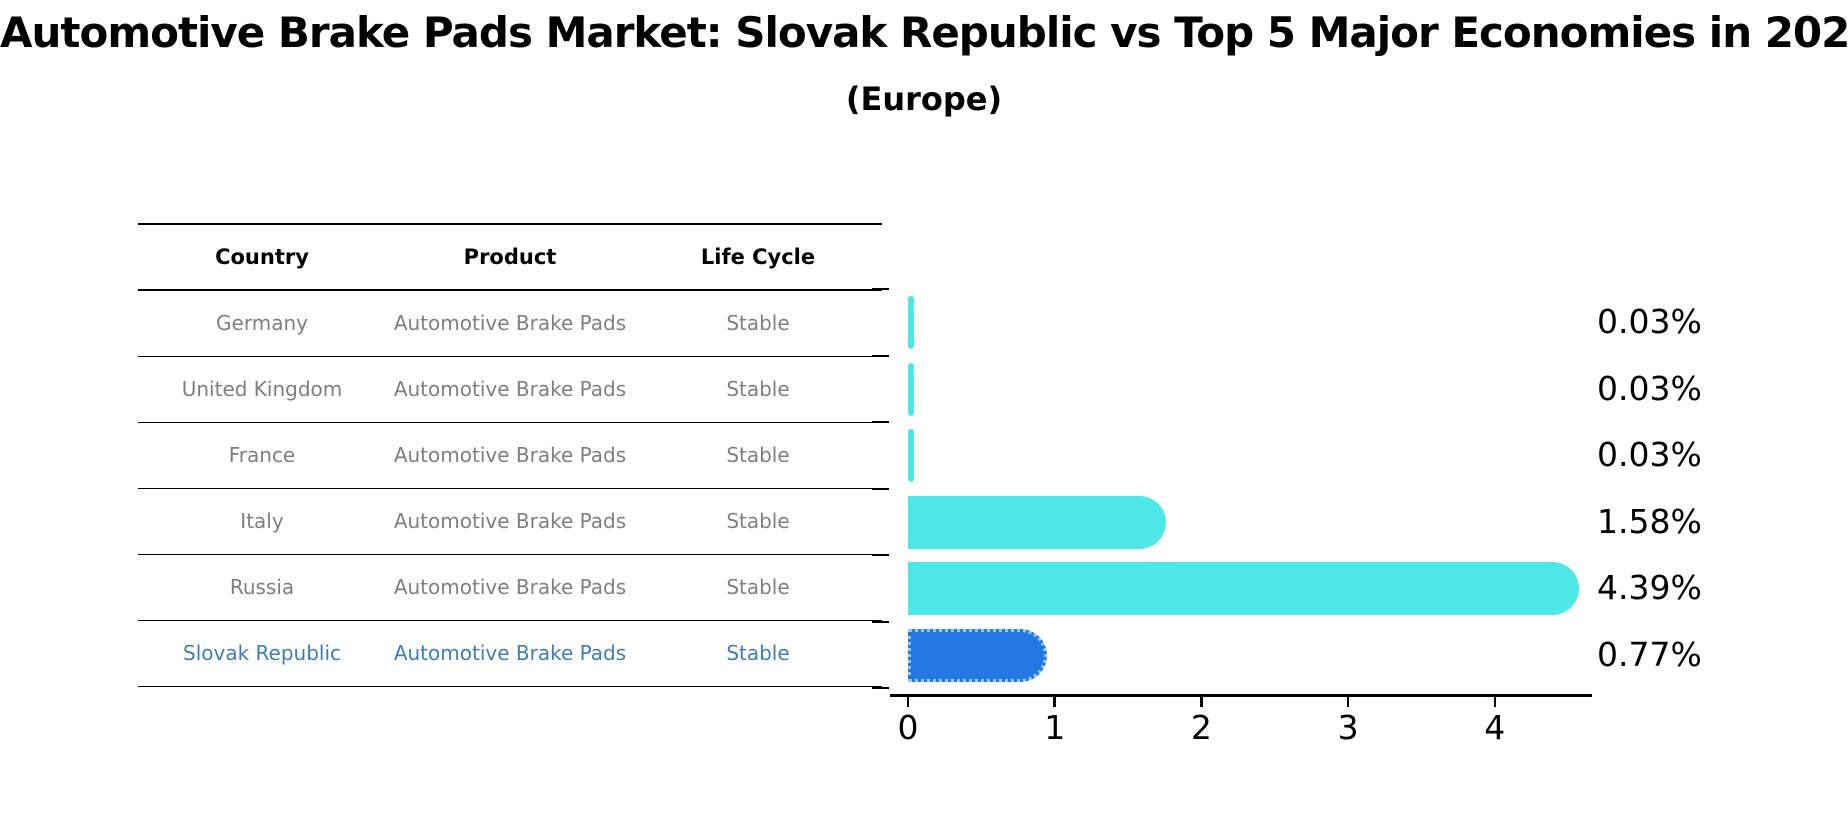 This screenshot has height=823, width=1848. I want to click on column-header-life-cycle: Life Cycle, so click(758, 257).